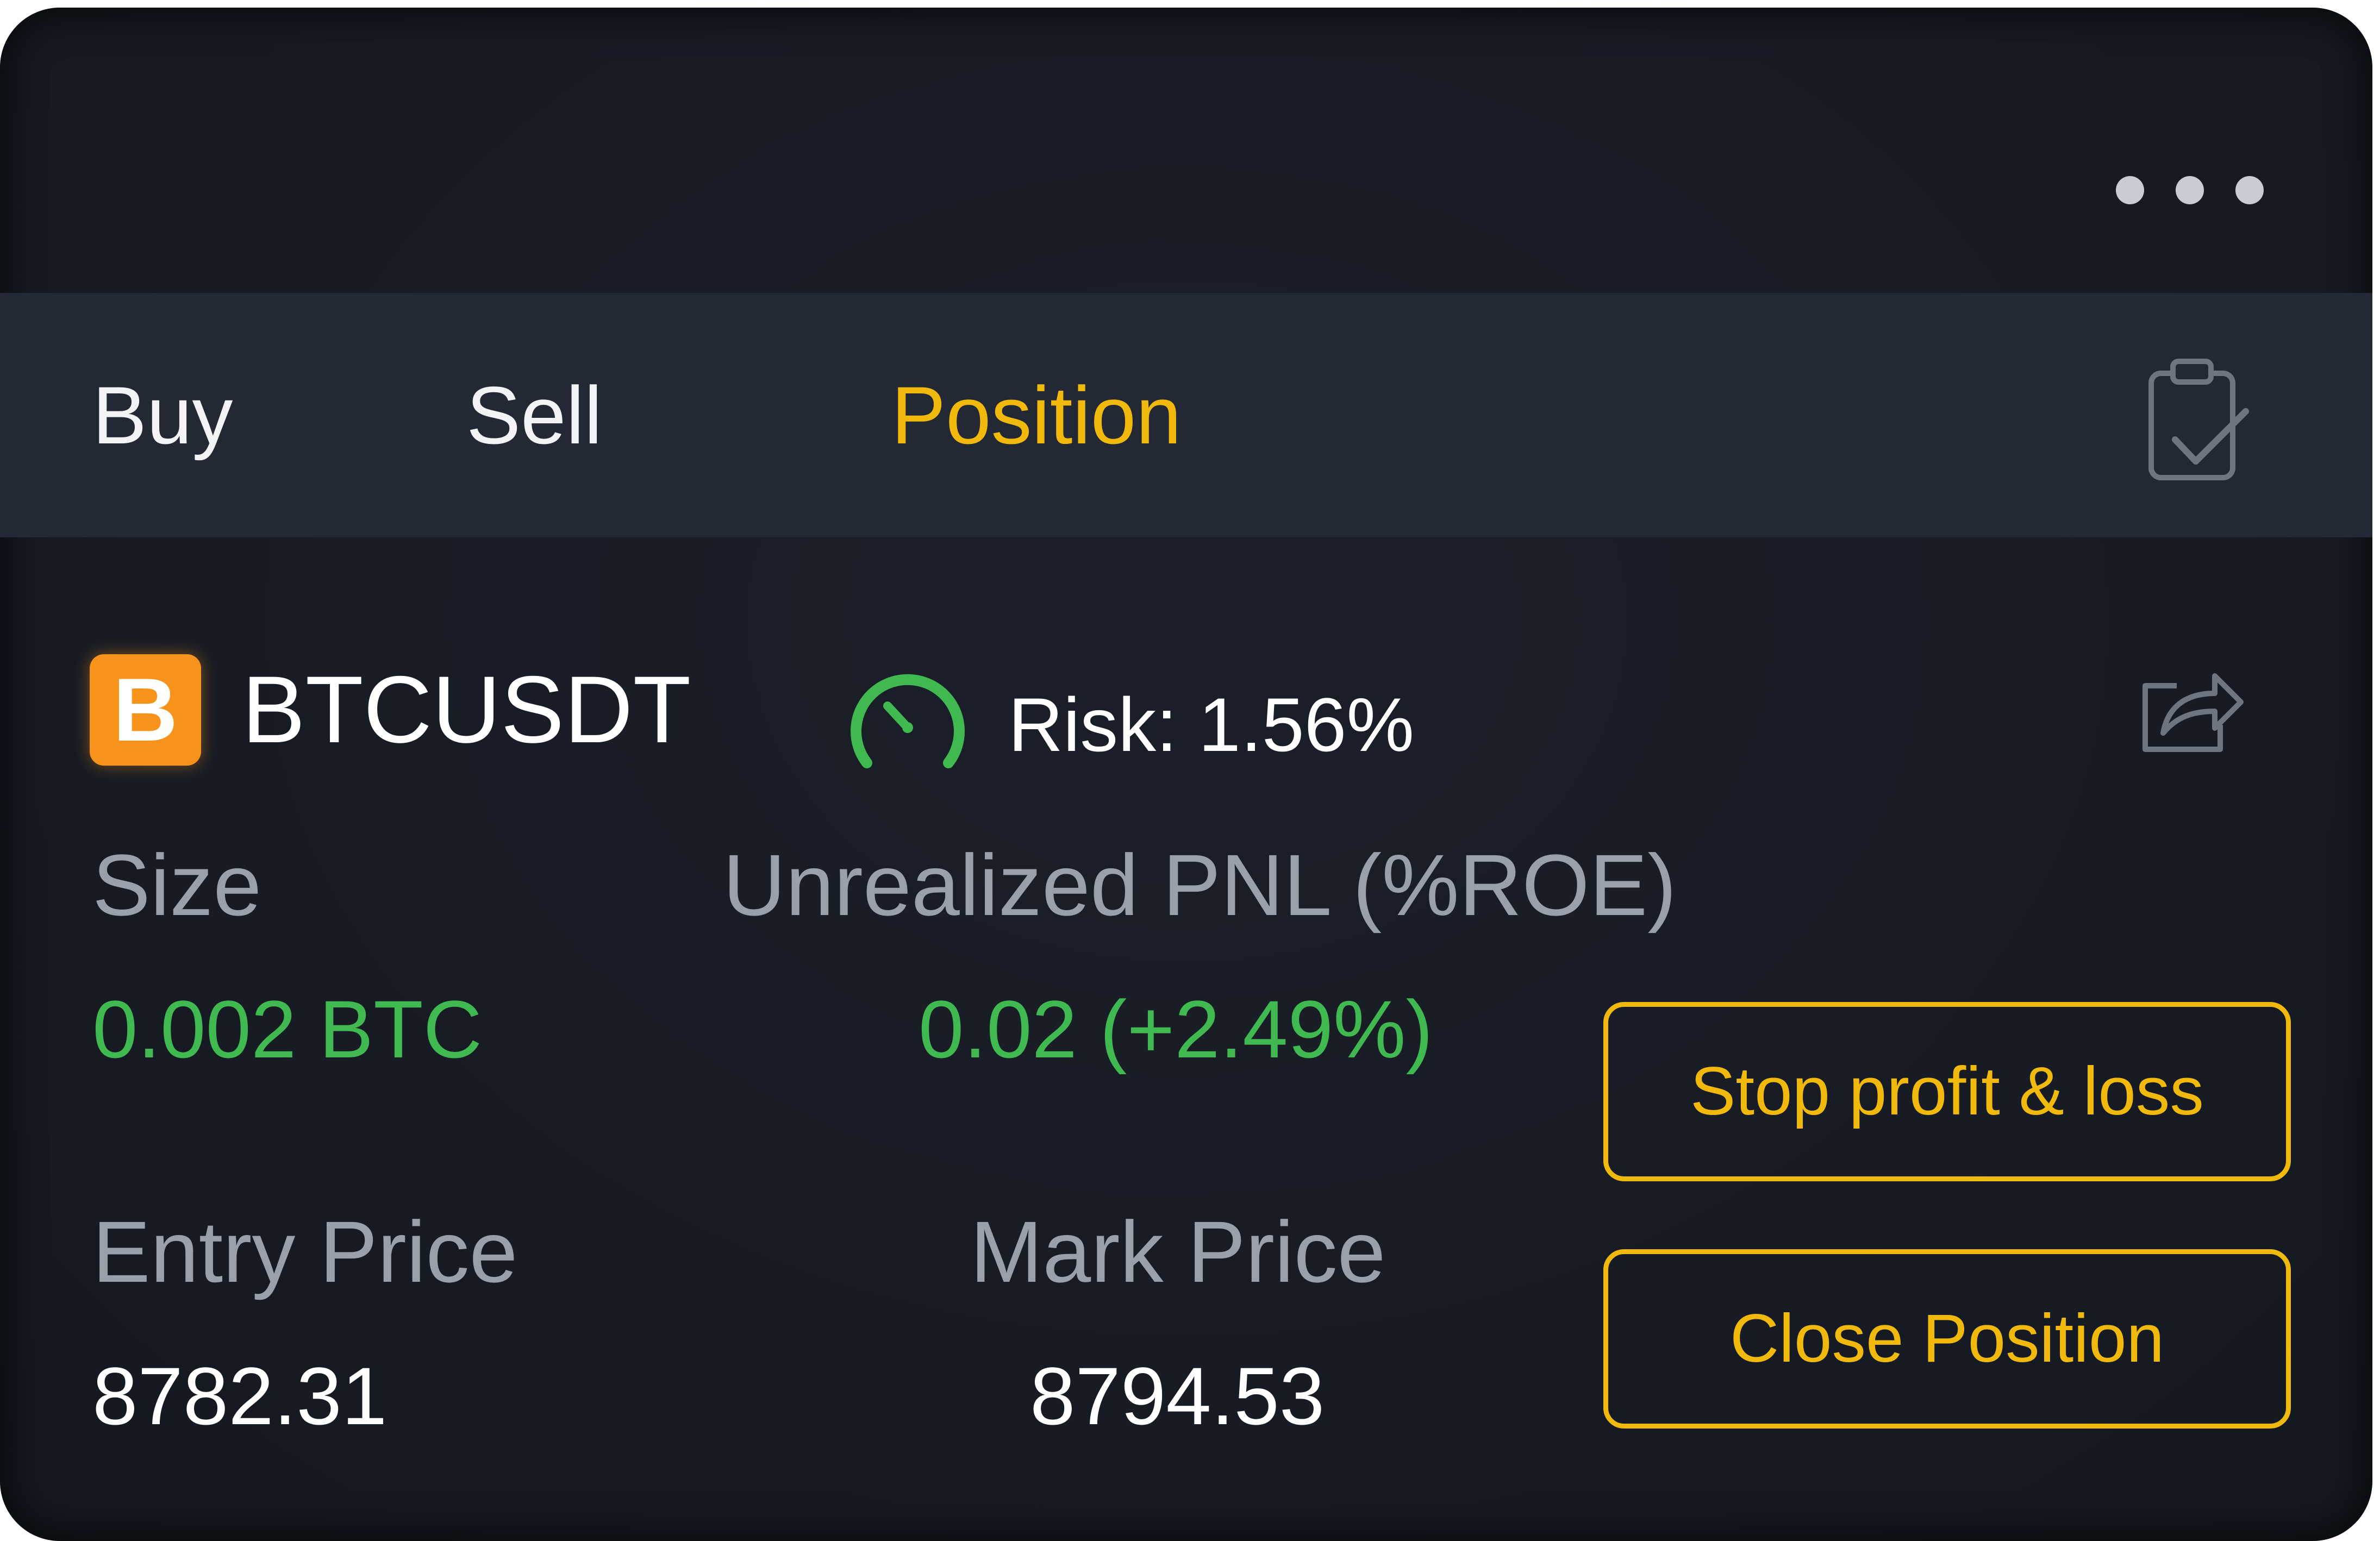  Describe the element at coordinates (287, 1029) in the screenshot. I see `size-value: 0.002 BTC` at that location.